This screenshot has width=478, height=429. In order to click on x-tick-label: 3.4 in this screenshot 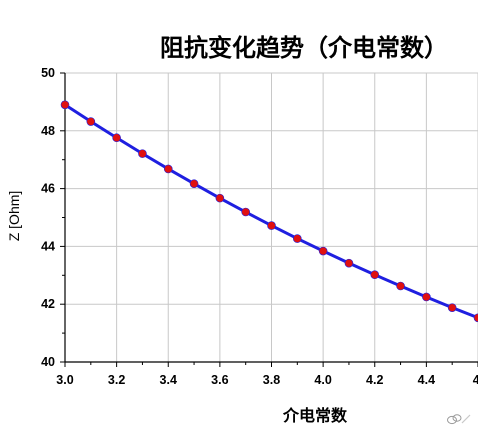, I will do `click(168, 380)`.